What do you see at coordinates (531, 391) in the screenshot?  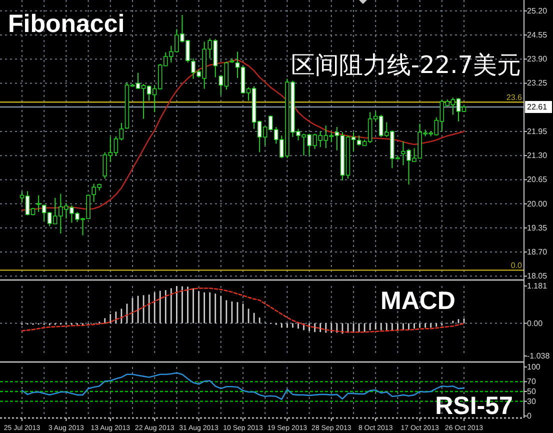 I see `y-tick-label: 50` at bounding box center [531, 391].